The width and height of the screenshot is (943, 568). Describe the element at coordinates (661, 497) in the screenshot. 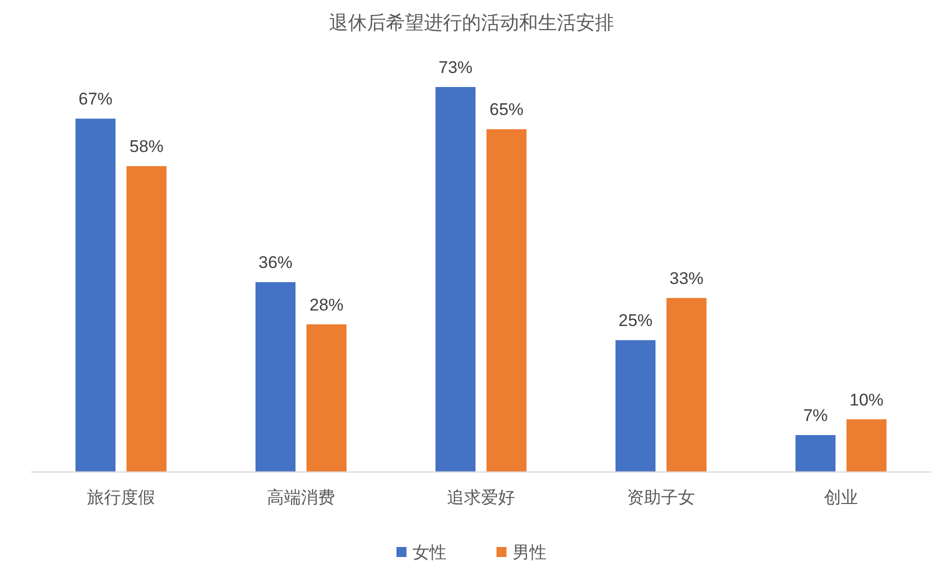

I see `x-tick-label: 资助子女` at that location.